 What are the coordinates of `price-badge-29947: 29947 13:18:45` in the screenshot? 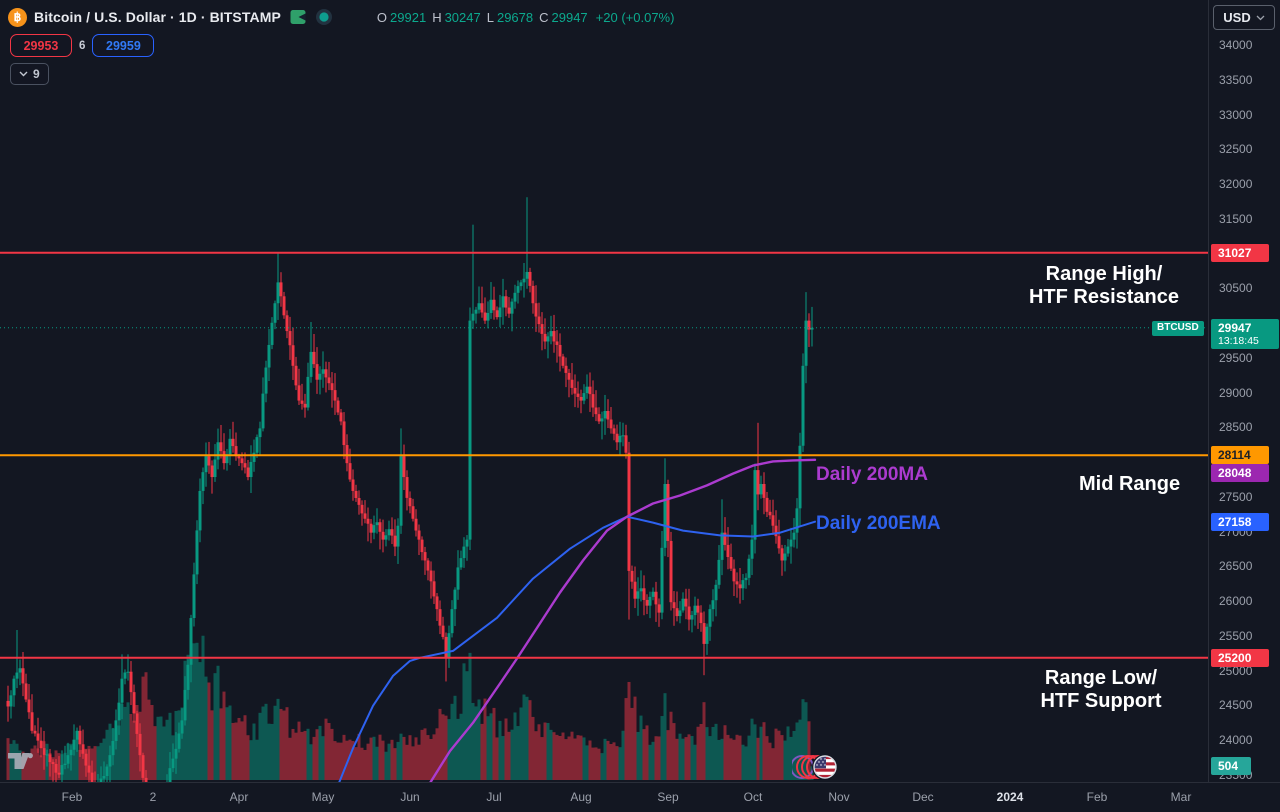 It's located at (1245, 333).